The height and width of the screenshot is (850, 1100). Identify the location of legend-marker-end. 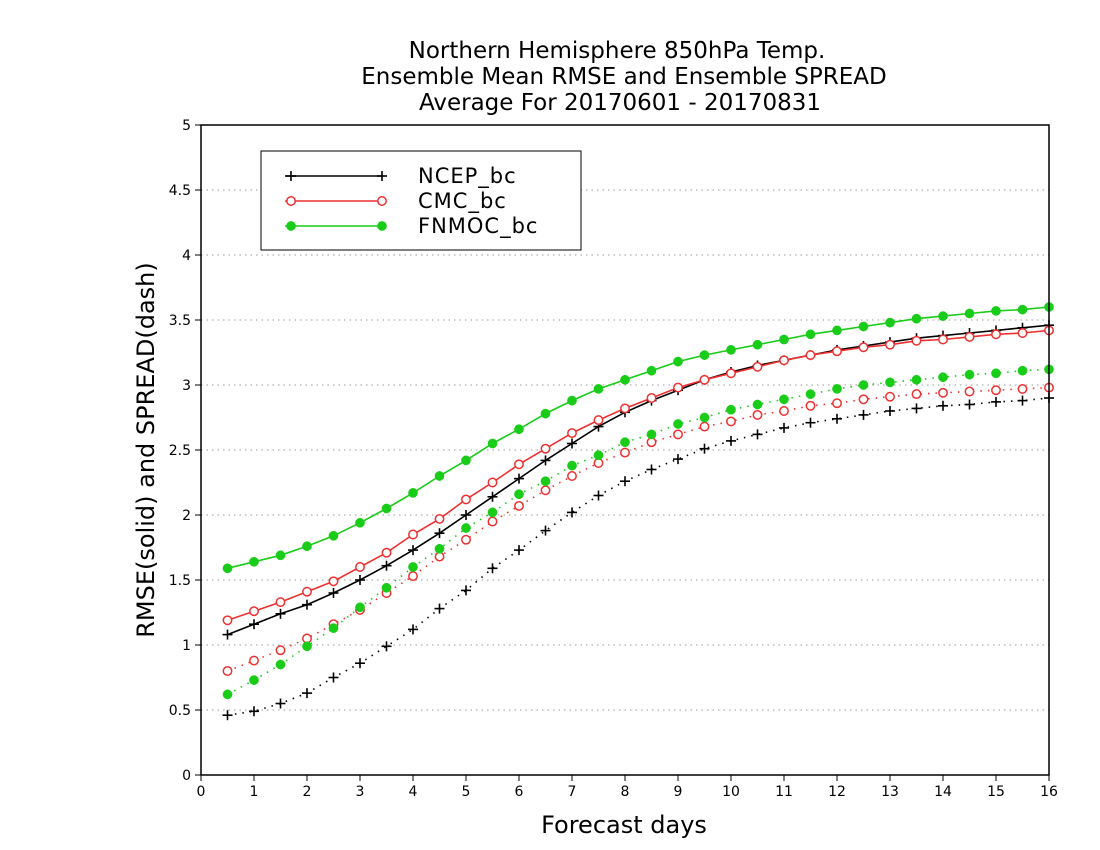
(382, 176).